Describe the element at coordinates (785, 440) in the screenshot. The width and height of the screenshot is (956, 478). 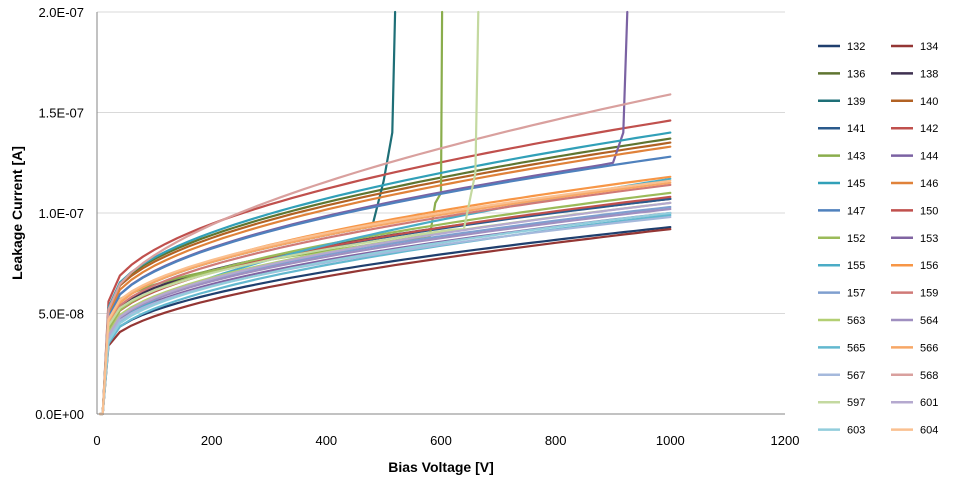
I see `x-tick-label: 1200` at that location.